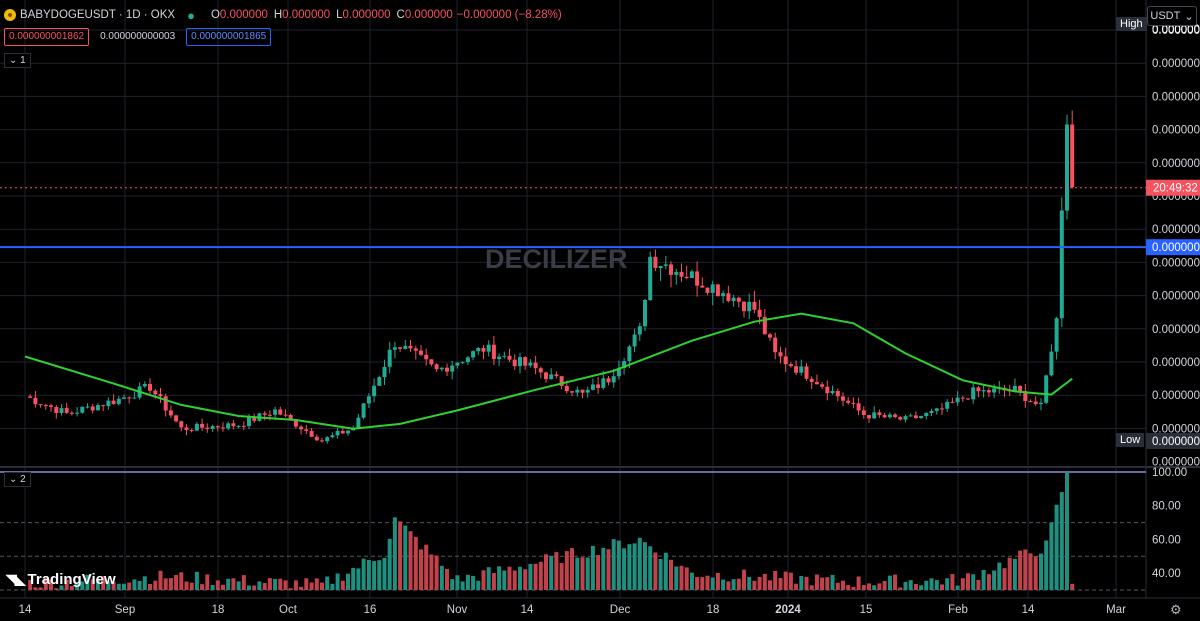 Image resolution: width=1200 pixels, height=621 pixels. Describe the element at coordinates (366, 15) in the screenshot. I see `low-value: 0.000000` at that location.